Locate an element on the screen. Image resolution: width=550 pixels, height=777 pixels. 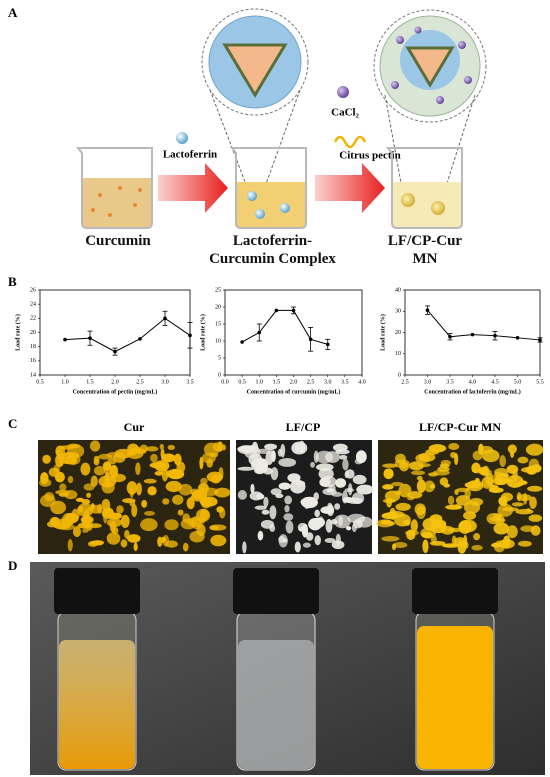
y-tick-label: 20 is located at coordinates (398, 333).